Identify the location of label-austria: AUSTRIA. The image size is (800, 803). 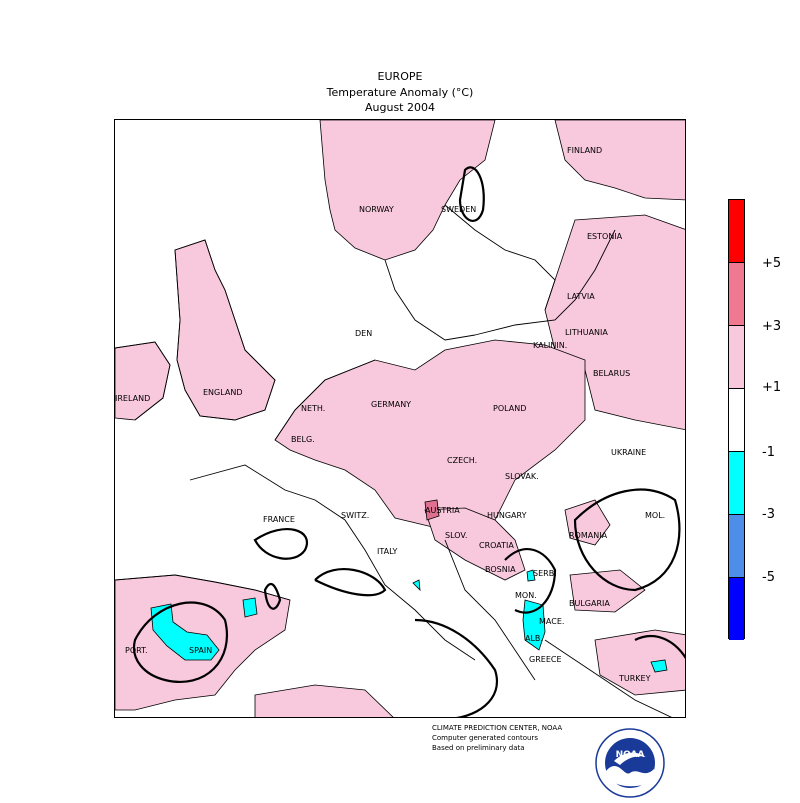
(442, 510).